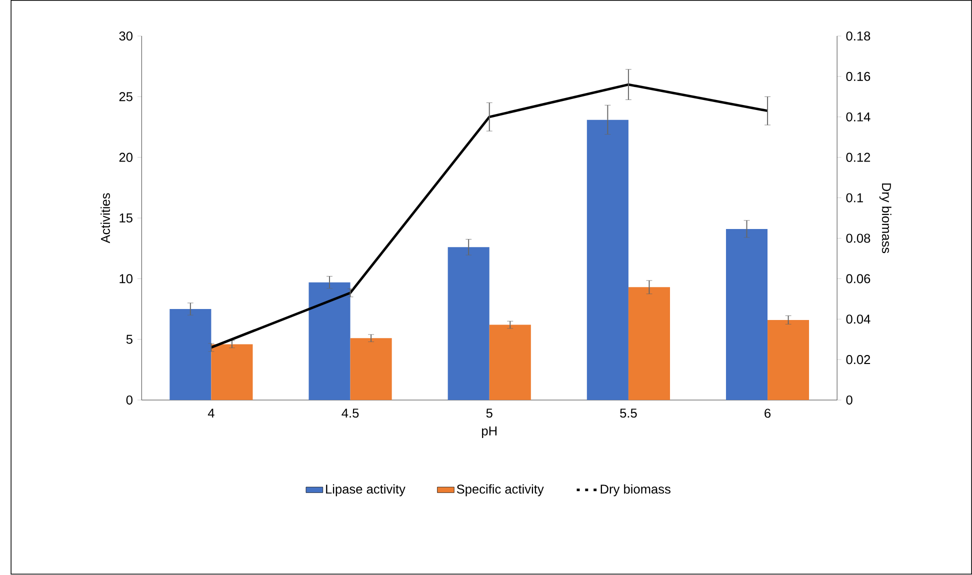 This screenshot has width=972, height=575. What do you see at coordinates (489, 413) in the screenshot?
I see `x-tick-label: 5` at bounding box center [489, 413].